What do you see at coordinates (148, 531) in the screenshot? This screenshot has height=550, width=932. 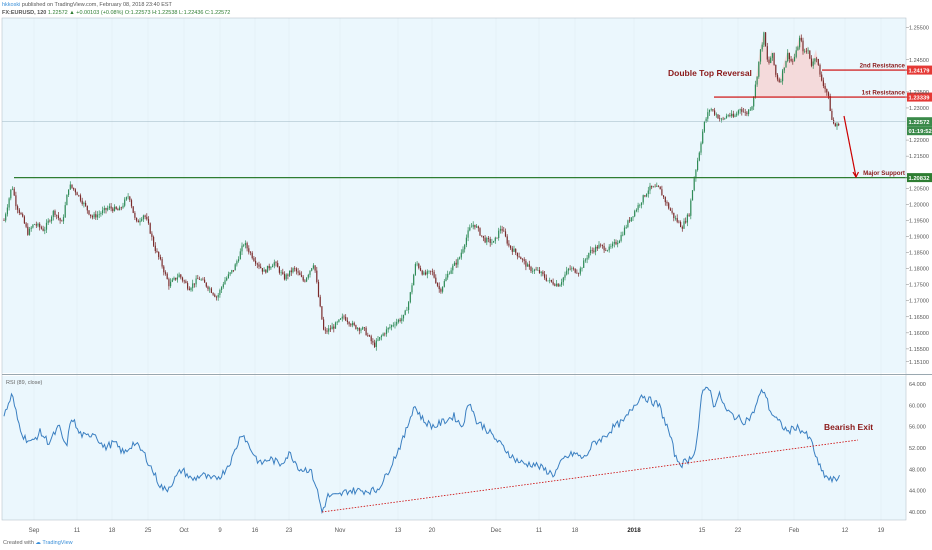 I see `date-label: 25` at bounding box center [148, 531].